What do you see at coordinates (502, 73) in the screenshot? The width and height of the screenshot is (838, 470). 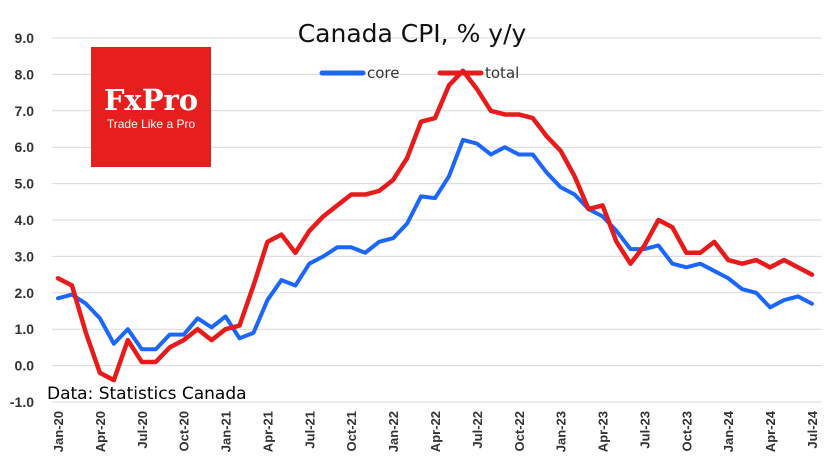 I see `legend-label-total: total` at bounding box center [502, 73].